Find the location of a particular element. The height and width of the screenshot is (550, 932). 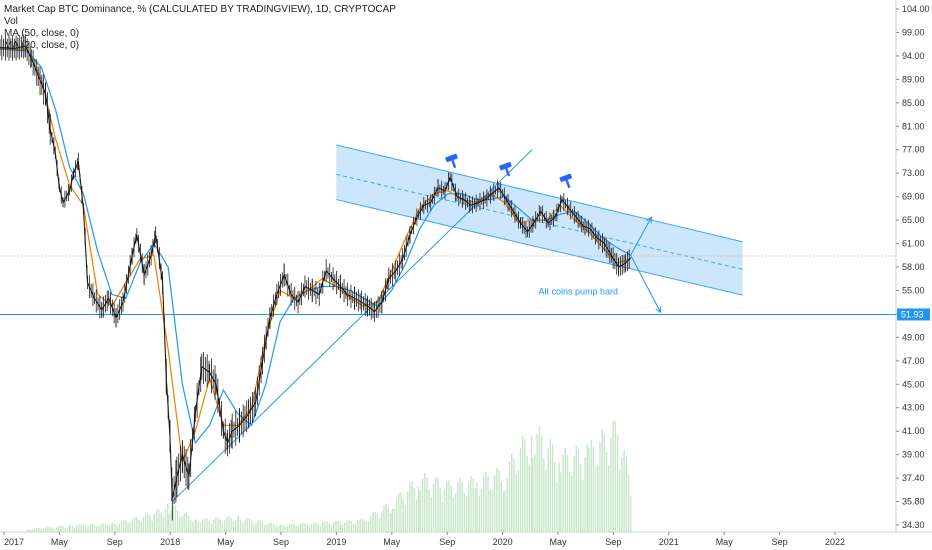

last-price-badge is located at coordinates (913, 314).